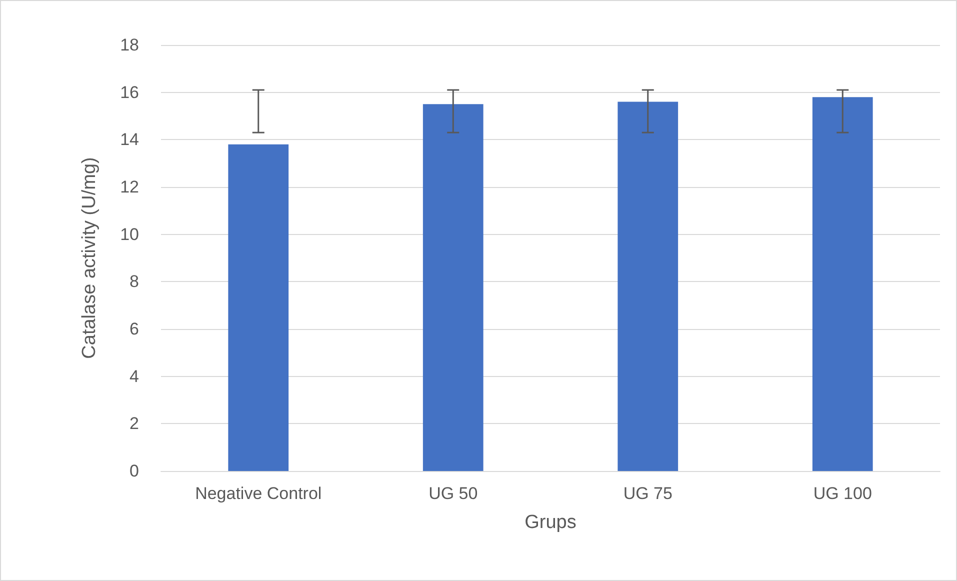 The width and height of the screenshot is (957, 581). What do you see at coordinates (129, 45) in the screenshot?
I see `y-tick-label: 18` at bounding box center [129, 45].